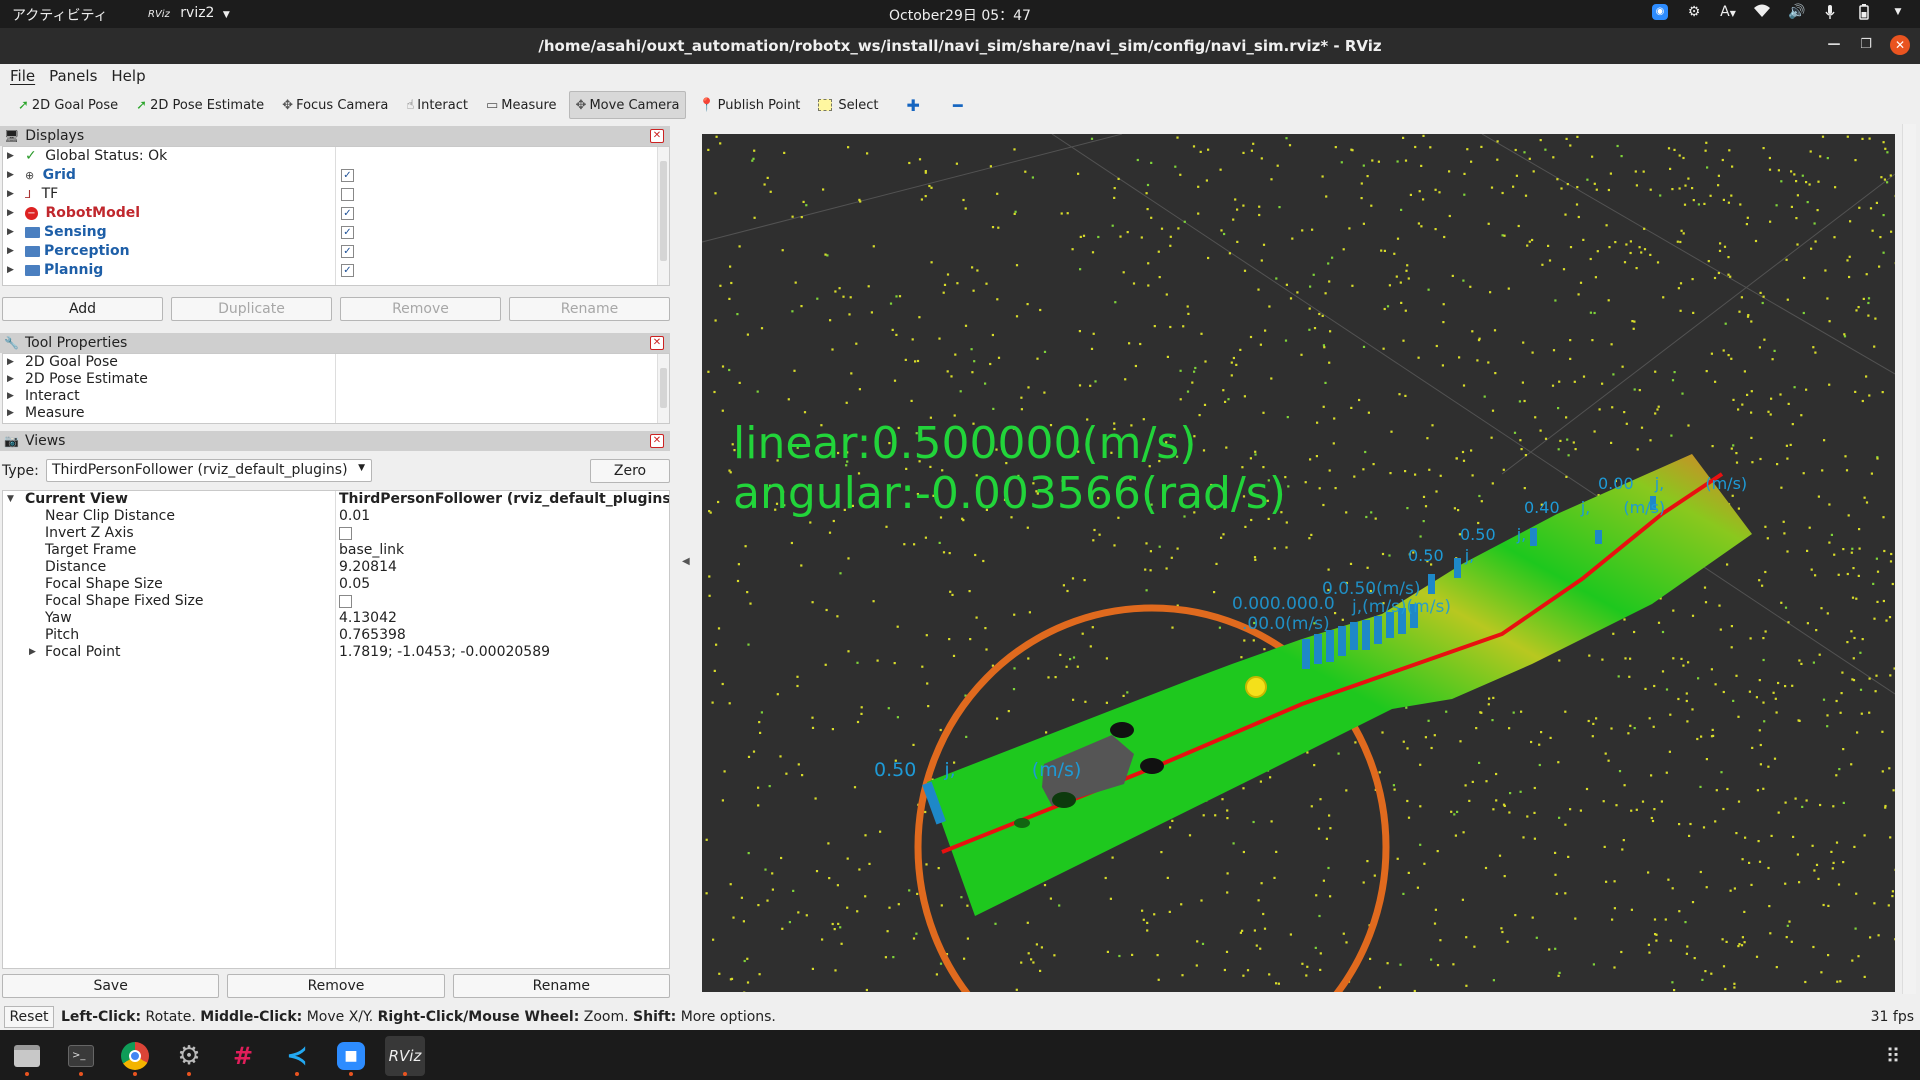 The image size is (1920, 1080). I want to click on display-item-global-status: ▶ ✓ Global Status: Ok, so click(336, 156).